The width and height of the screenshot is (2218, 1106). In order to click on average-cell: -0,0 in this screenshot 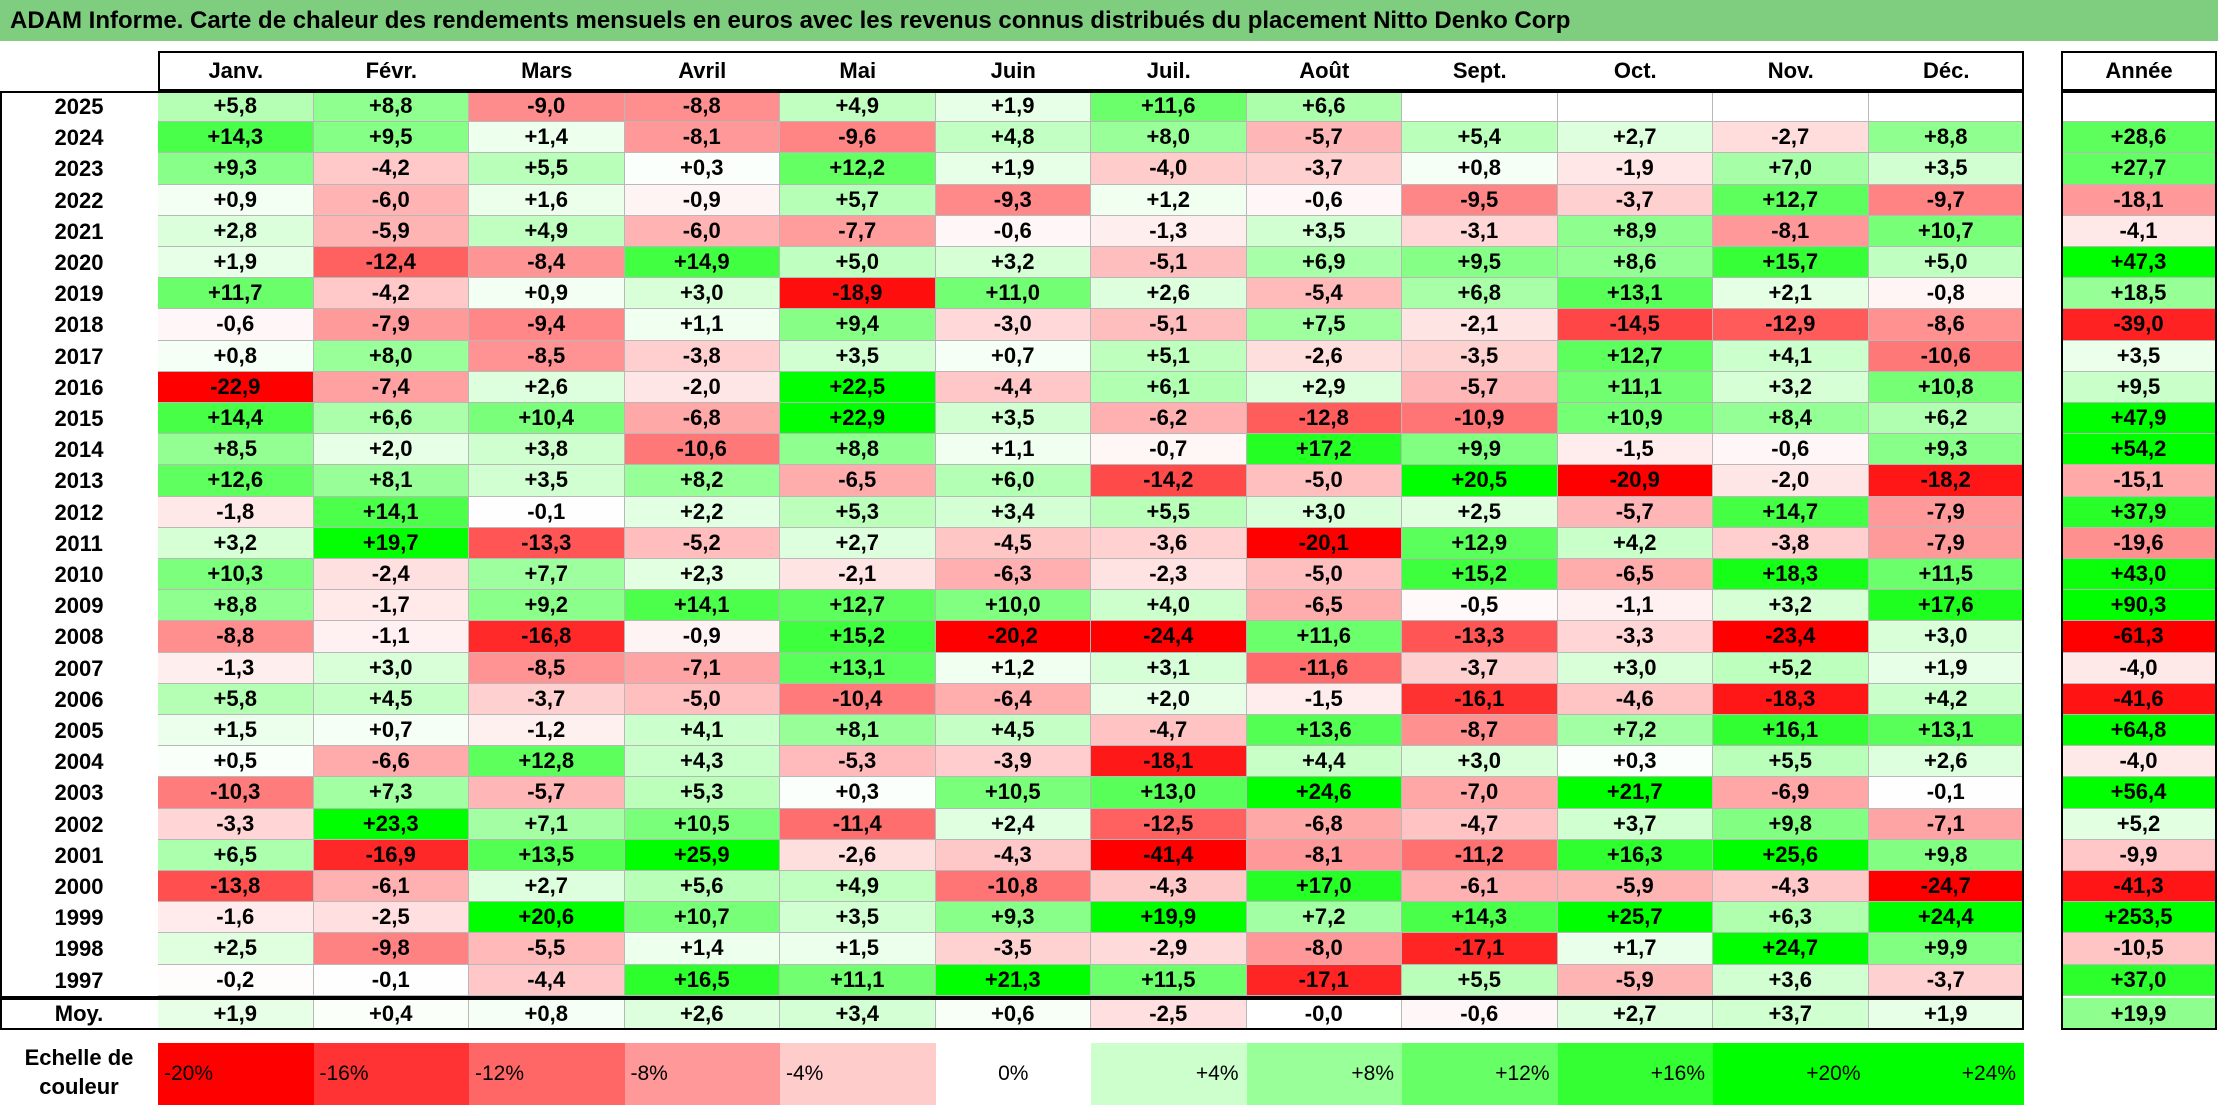, I will do `click(1324, 1013)`.